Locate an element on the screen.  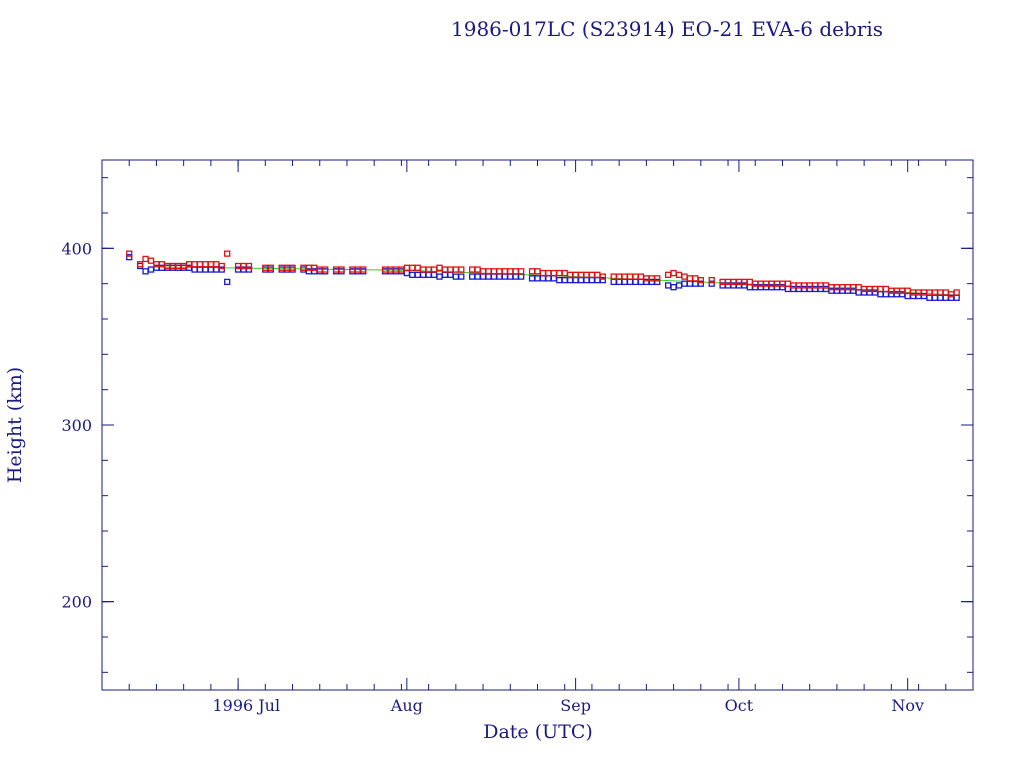
x-tick-label: Aug is located at coordinates (406, 705).